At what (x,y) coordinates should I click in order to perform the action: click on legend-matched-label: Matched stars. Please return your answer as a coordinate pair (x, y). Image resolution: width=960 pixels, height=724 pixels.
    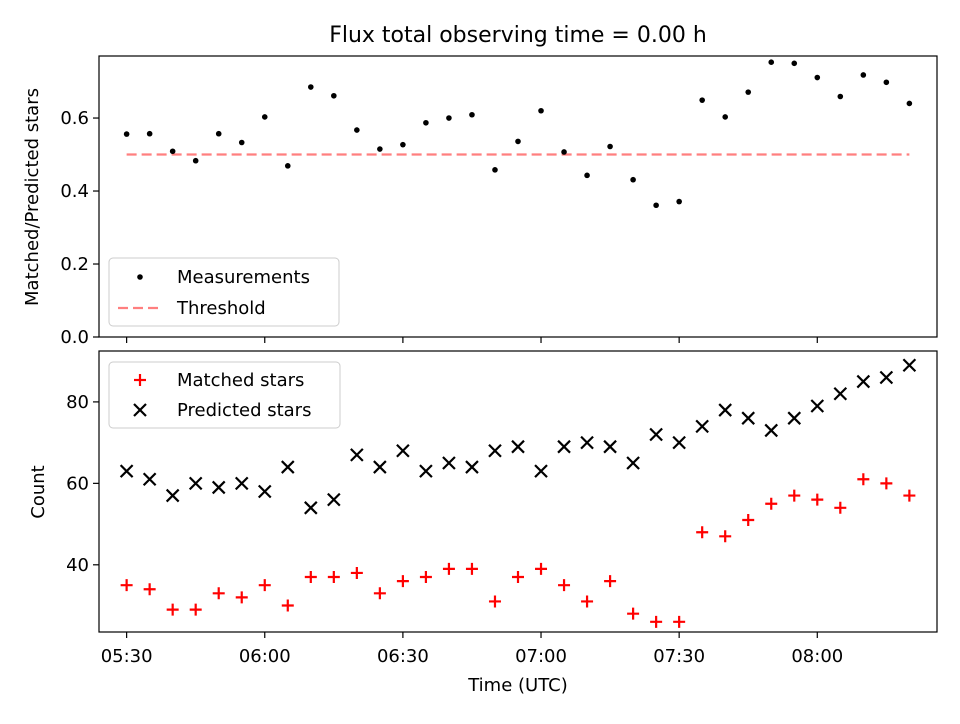
    Looking at the image, I should click on (240, 380).